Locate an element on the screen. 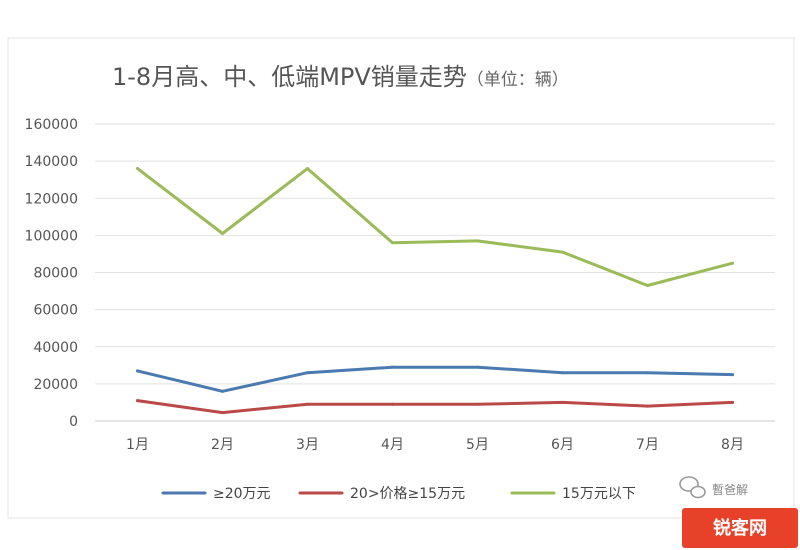 The image size is (800, 550). brand-background is located at coordinates (740, 528).